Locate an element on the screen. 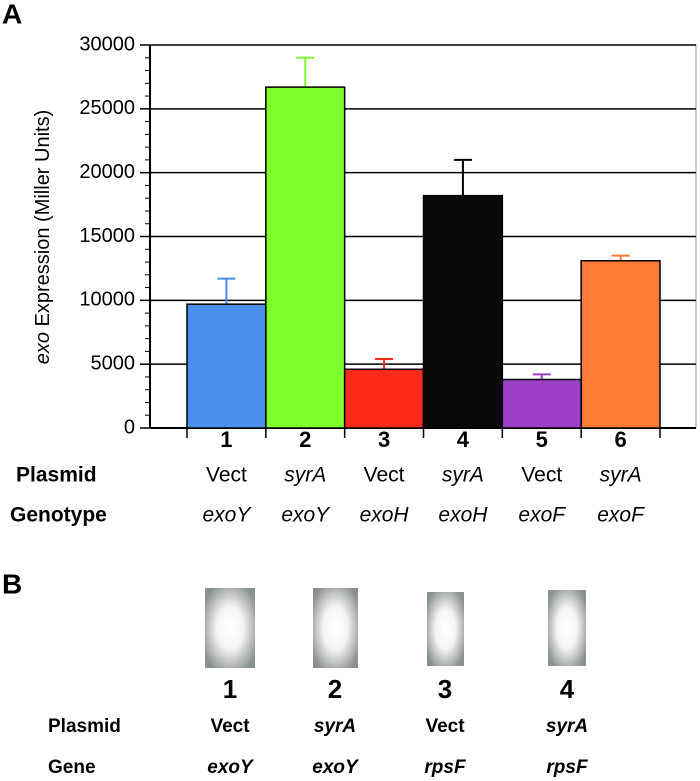 The height and width of the screenshot is (781, 700). panel-label: B is located at coordinates (12, 583).